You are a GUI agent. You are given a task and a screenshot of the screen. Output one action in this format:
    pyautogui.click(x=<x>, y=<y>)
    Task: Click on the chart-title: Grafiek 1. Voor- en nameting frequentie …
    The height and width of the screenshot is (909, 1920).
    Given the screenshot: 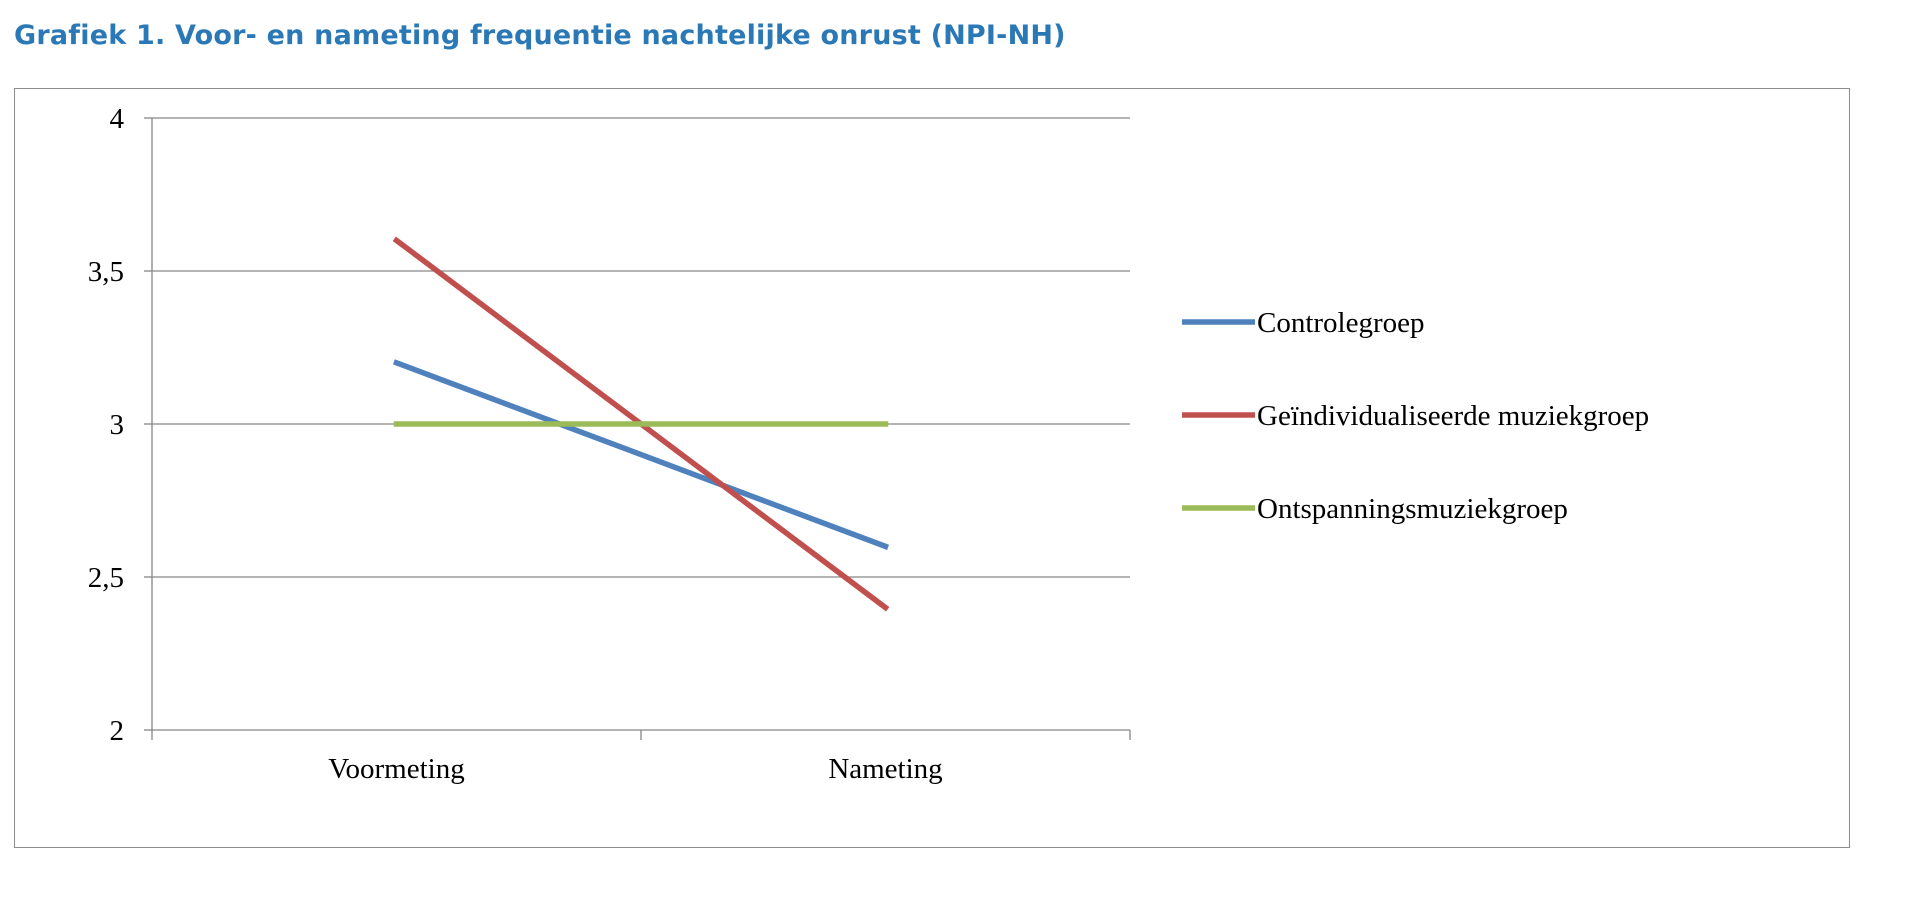 What is the action you would take?
    pyautogui.click(x=540, y=35)
    